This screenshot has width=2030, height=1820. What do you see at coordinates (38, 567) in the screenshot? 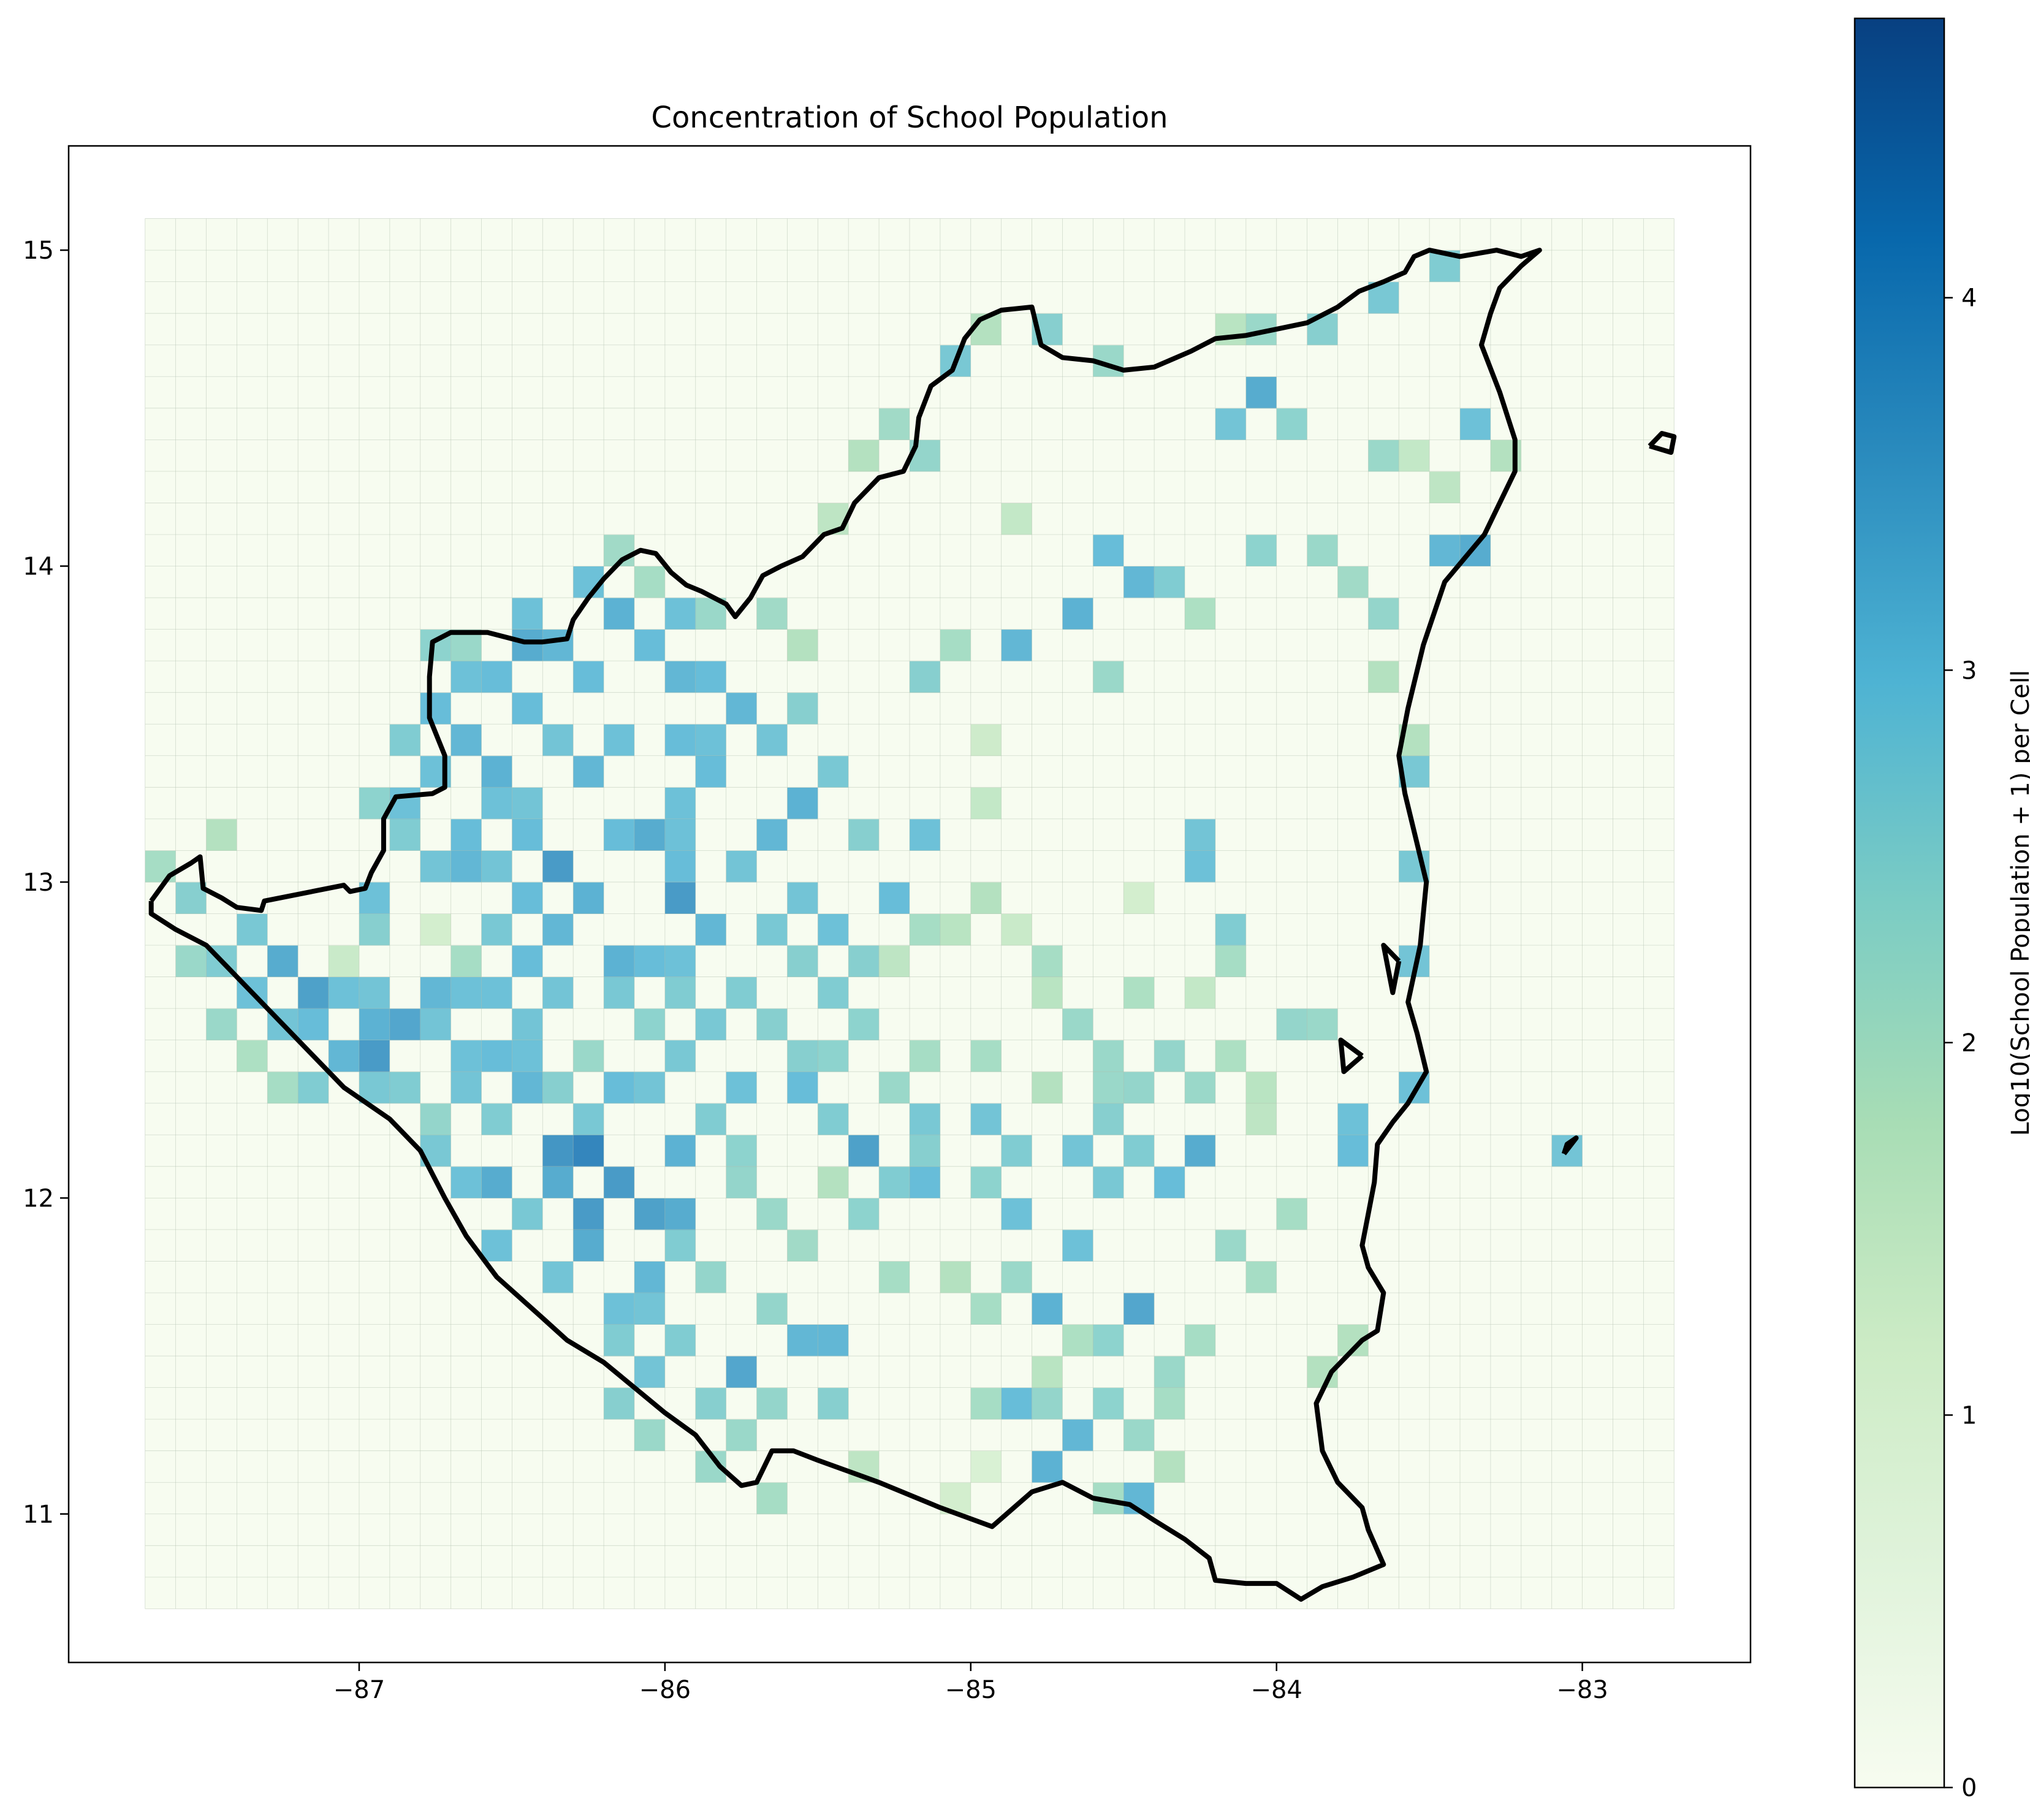
I see `y-tick-label: 14` at bounding box center [38, 567].